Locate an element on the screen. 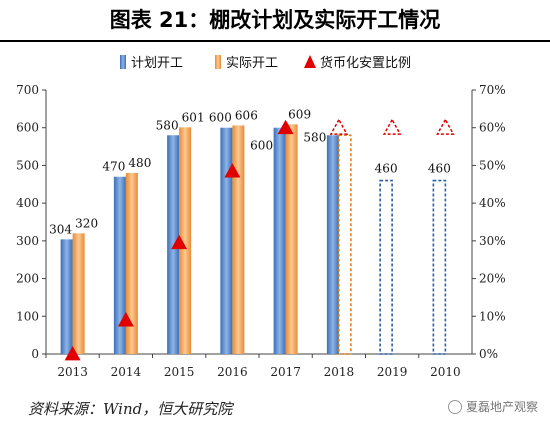 Image resolution: width=550 pixels, height=428 pixels. legend-label-actual: 实际开工 is located at coordinates (252, 63).